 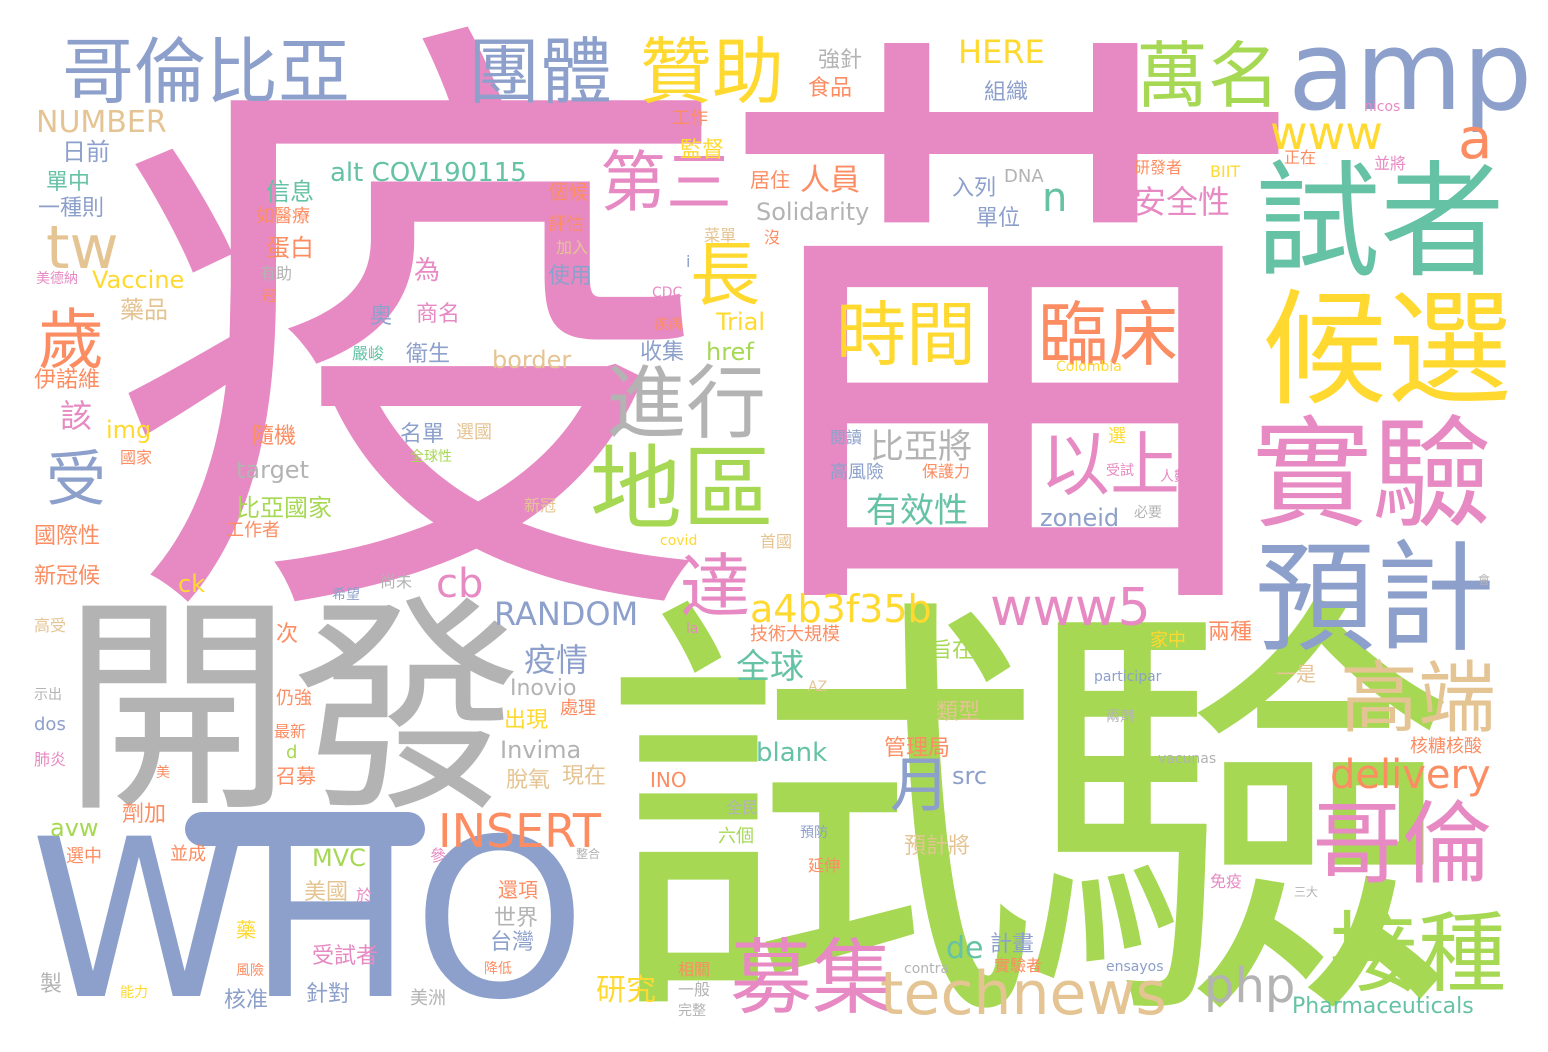 I want to click on word-zhi: 製, so click(x=51, y=984).